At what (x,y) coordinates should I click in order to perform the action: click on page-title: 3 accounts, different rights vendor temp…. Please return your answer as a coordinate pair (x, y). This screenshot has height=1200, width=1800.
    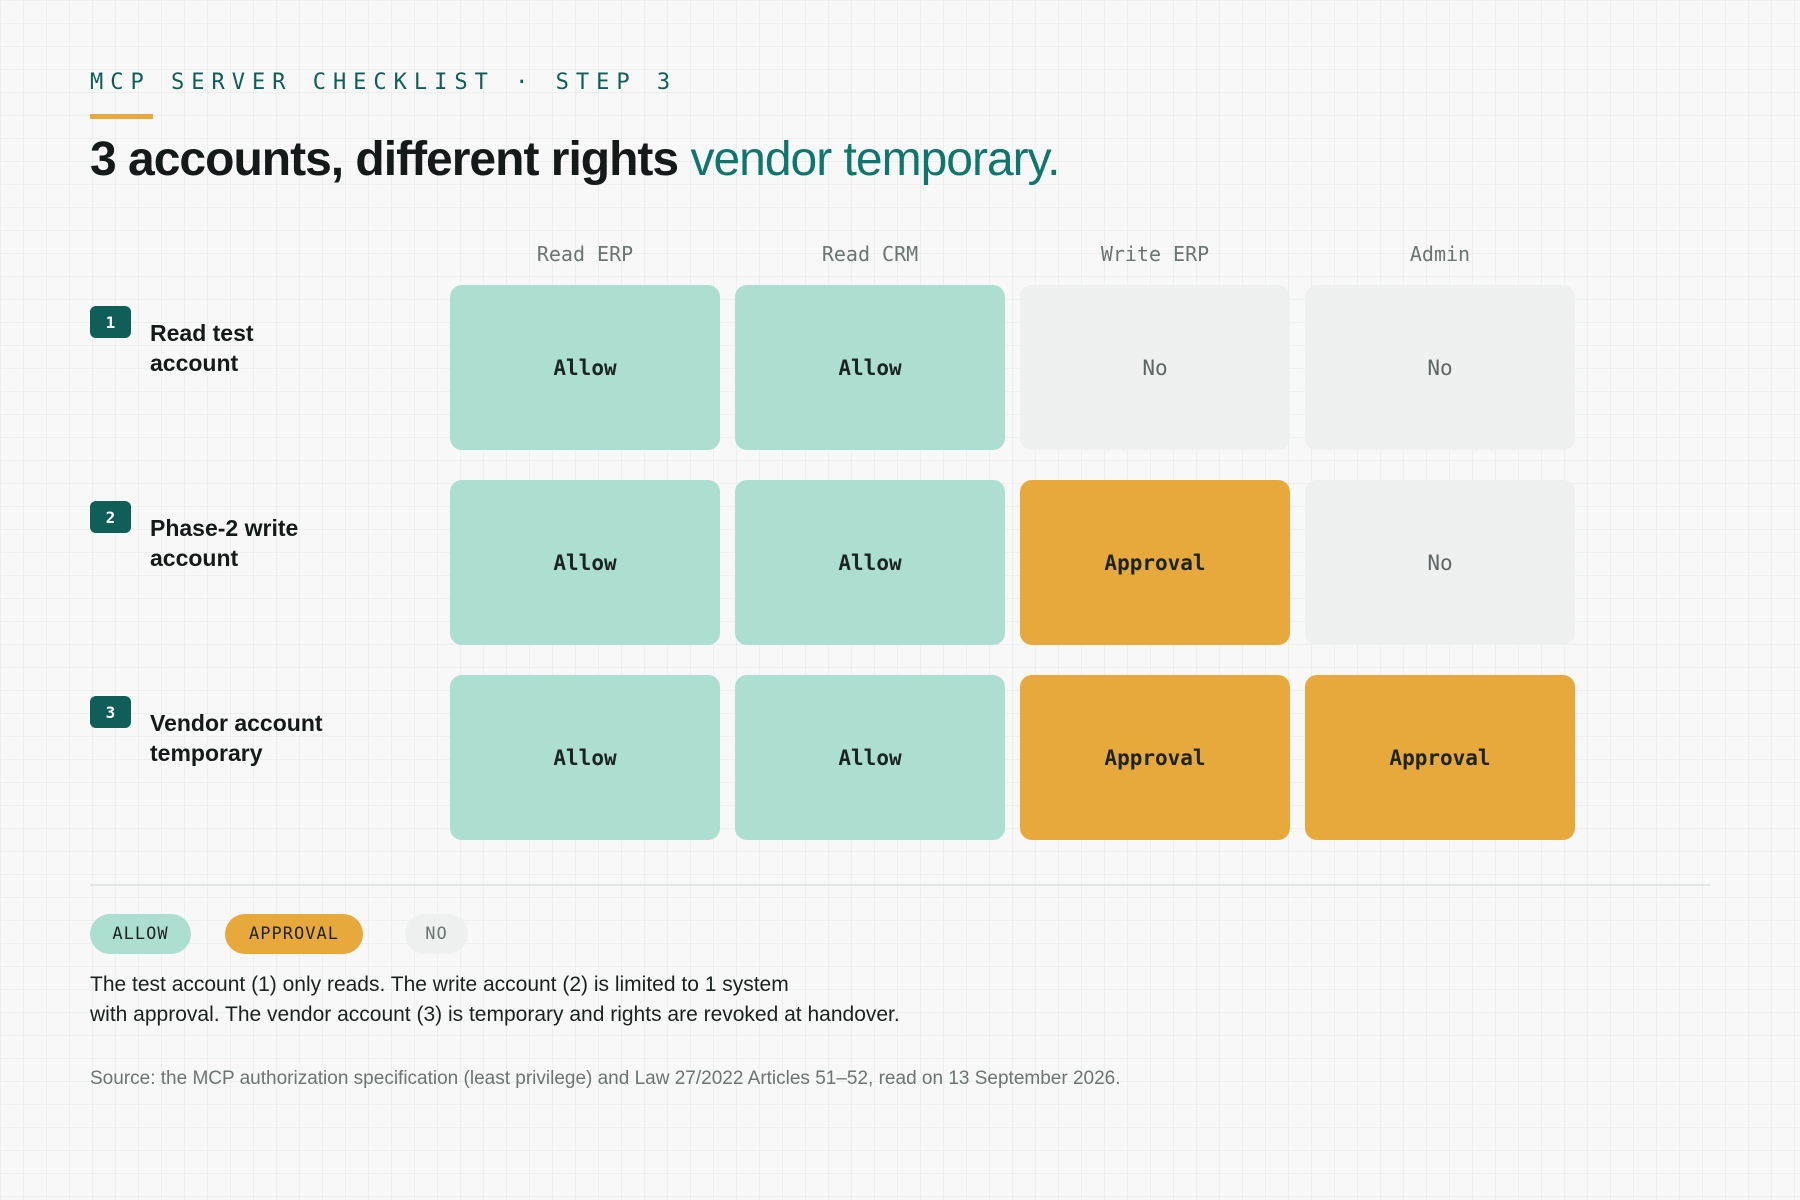
    Looking at the image, I should click on (575, 160).